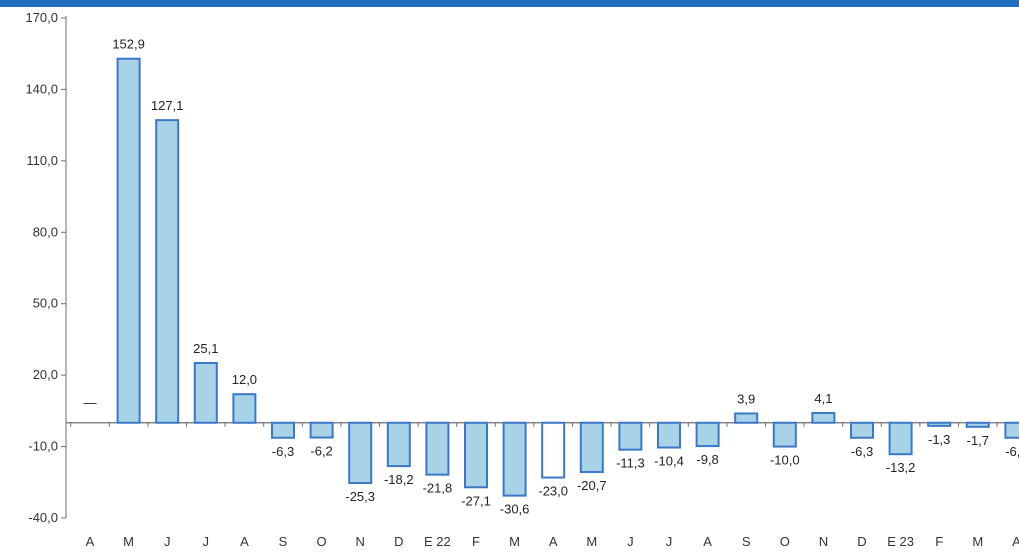 The image size is (1019, 552). I want to click on y-tick-label: 140,0, so click(41, 88).